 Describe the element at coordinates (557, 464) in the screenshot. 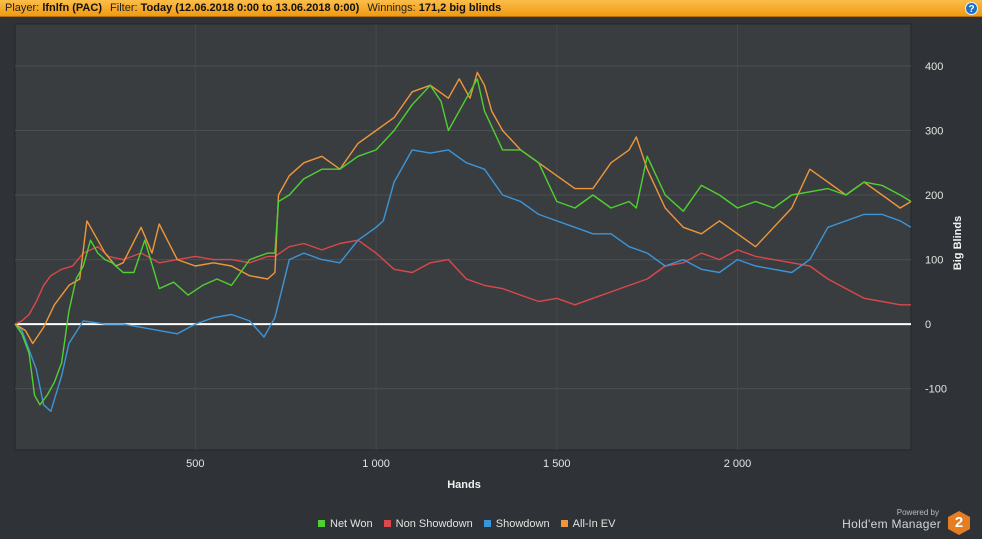

I see `x-tick-label: 1 500` at that location.